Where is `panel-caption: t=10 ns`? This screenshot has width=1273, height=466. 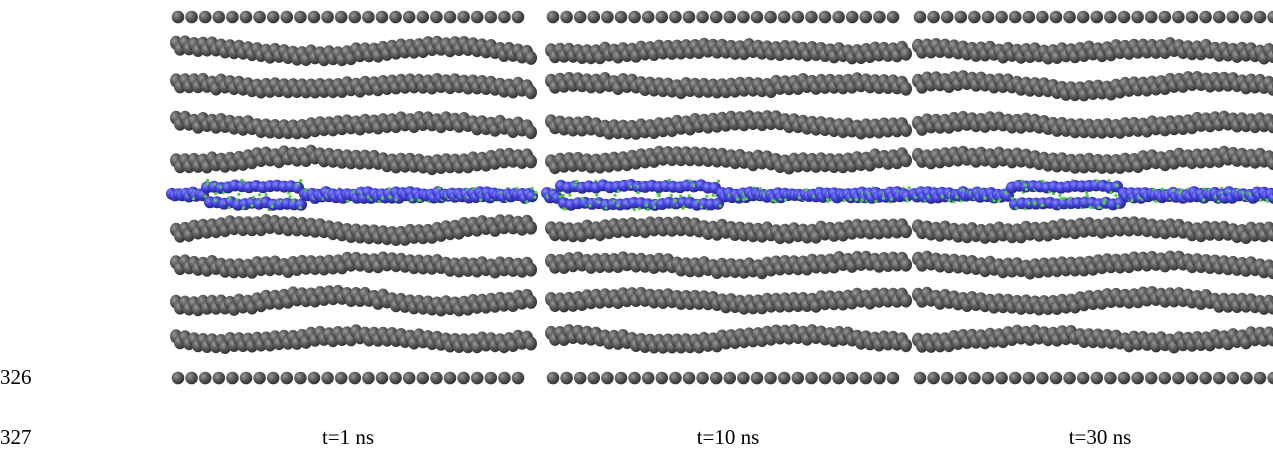
panel-caption: t=10 ns is located at coordinates (728, 437).